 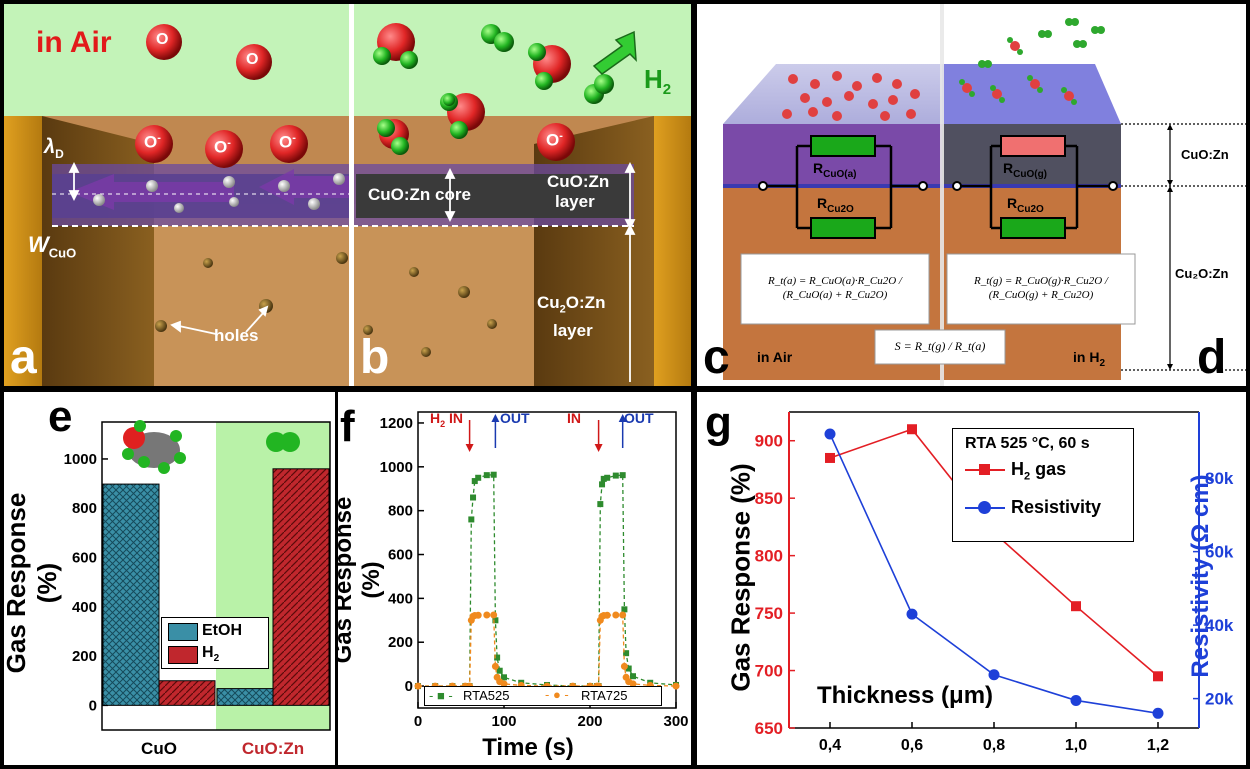 I want to click on r-sub-gas: CuO(g), so click(x=1030, y=174).